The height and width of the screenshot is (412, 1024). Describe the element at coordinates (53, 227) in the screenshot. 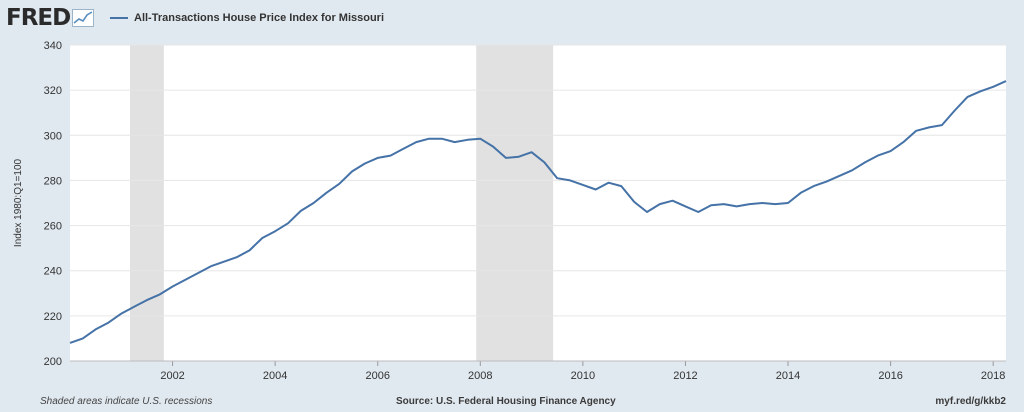

I see `y-tick-label-260: 260` at that location.